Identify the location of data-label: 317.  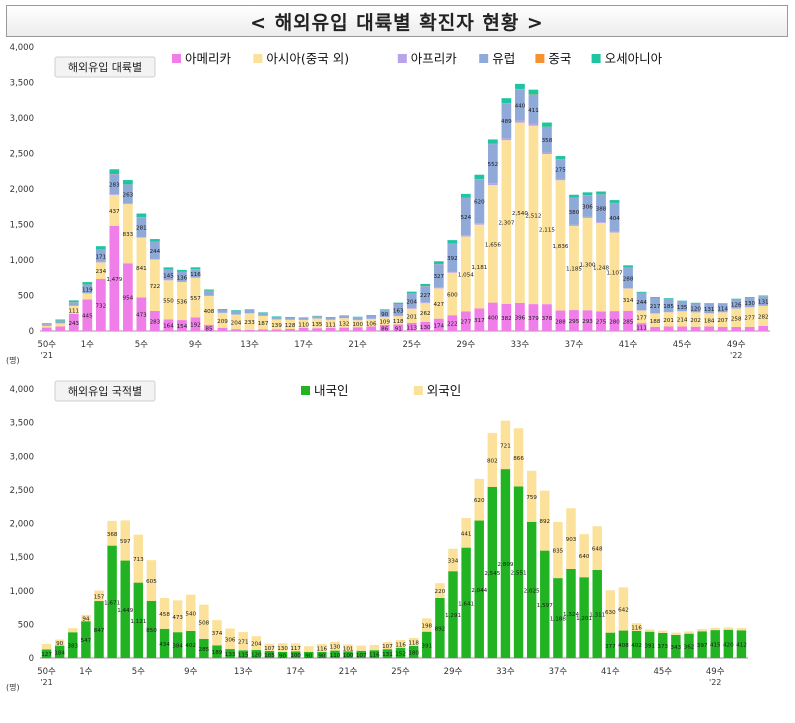
(479, 321).